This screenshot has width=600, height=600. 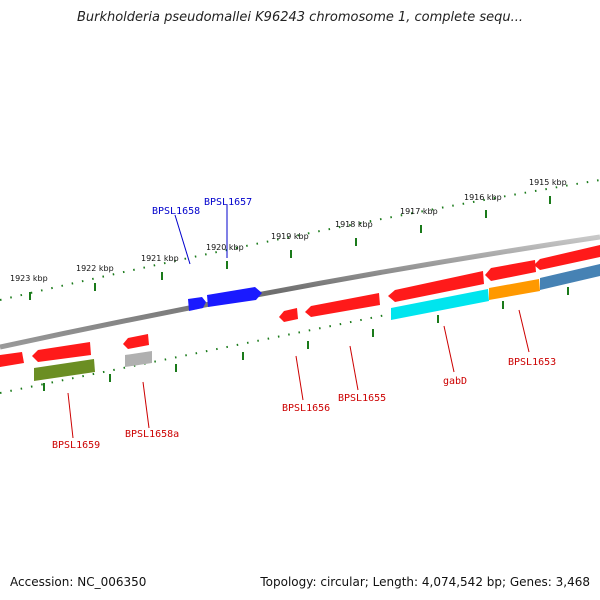 What do you see at coordinates (160, 258) in the screenshot?
I see `kbp-label: 1921 kbp` at bounding box center [160, 258].